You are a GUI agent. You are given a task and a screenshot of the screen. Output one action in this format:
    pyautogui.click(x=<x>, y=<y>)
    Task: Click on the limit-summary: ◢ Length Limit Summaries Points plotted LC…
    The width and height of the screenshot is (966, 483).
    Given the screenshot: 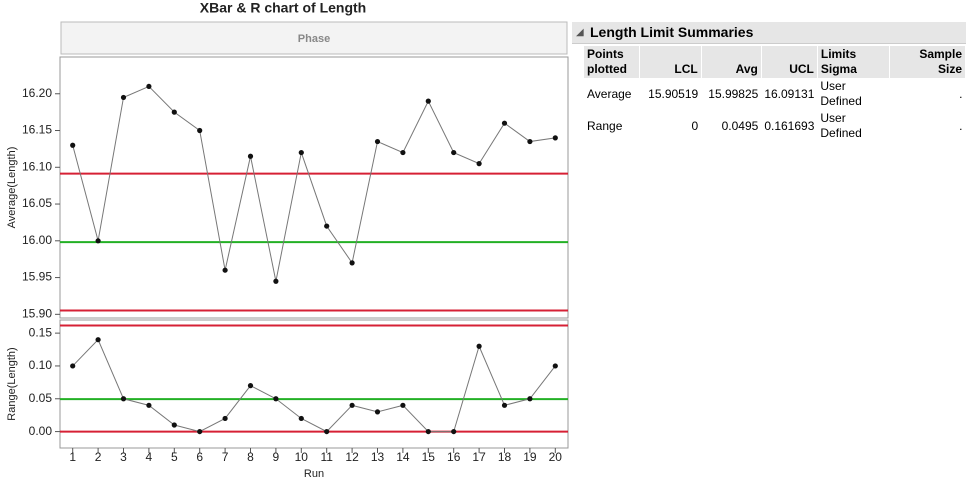 What is the action you would take?
    pyautogui.click(x=769, y=82)
    